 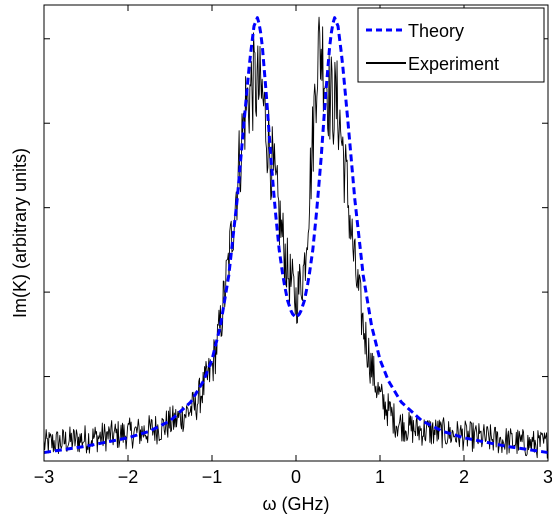 What do you see at coordinates (128, 477) in the screenshot?
I see `x-tick-label-1: −2` at bounding box center [128, 477].